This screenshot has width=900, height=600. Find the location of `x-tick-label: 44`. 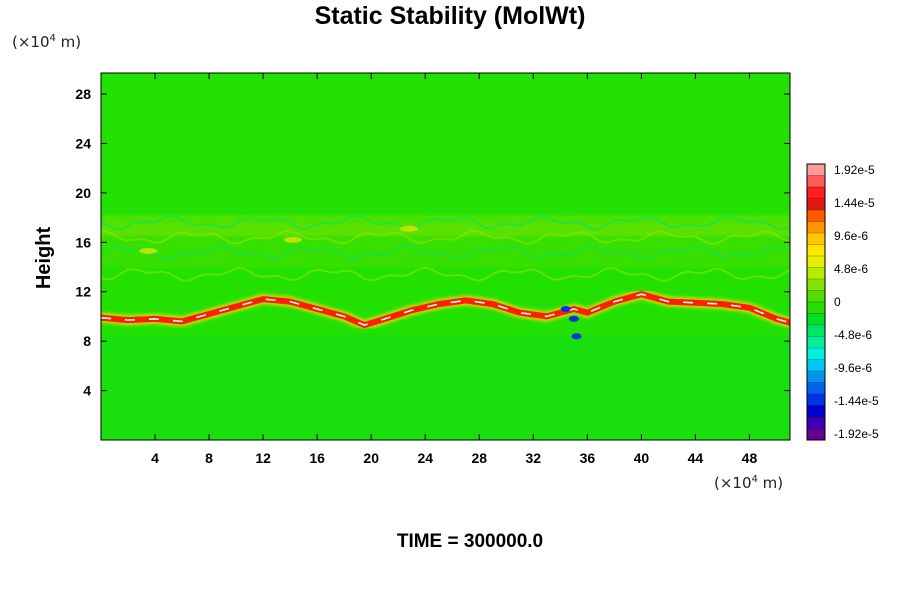

x-tick-label: 44 is located at coordinates (696, 458).